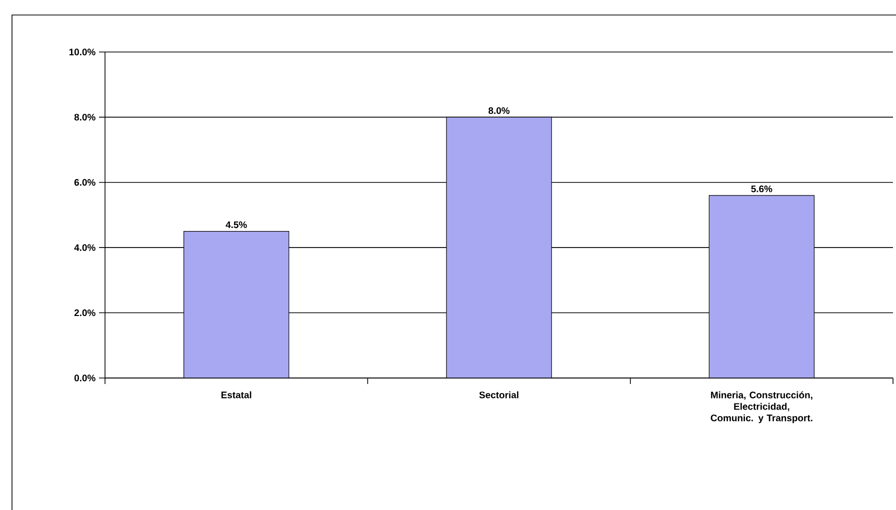  I want to click on data-label: 4.5%, so click(236, 224).